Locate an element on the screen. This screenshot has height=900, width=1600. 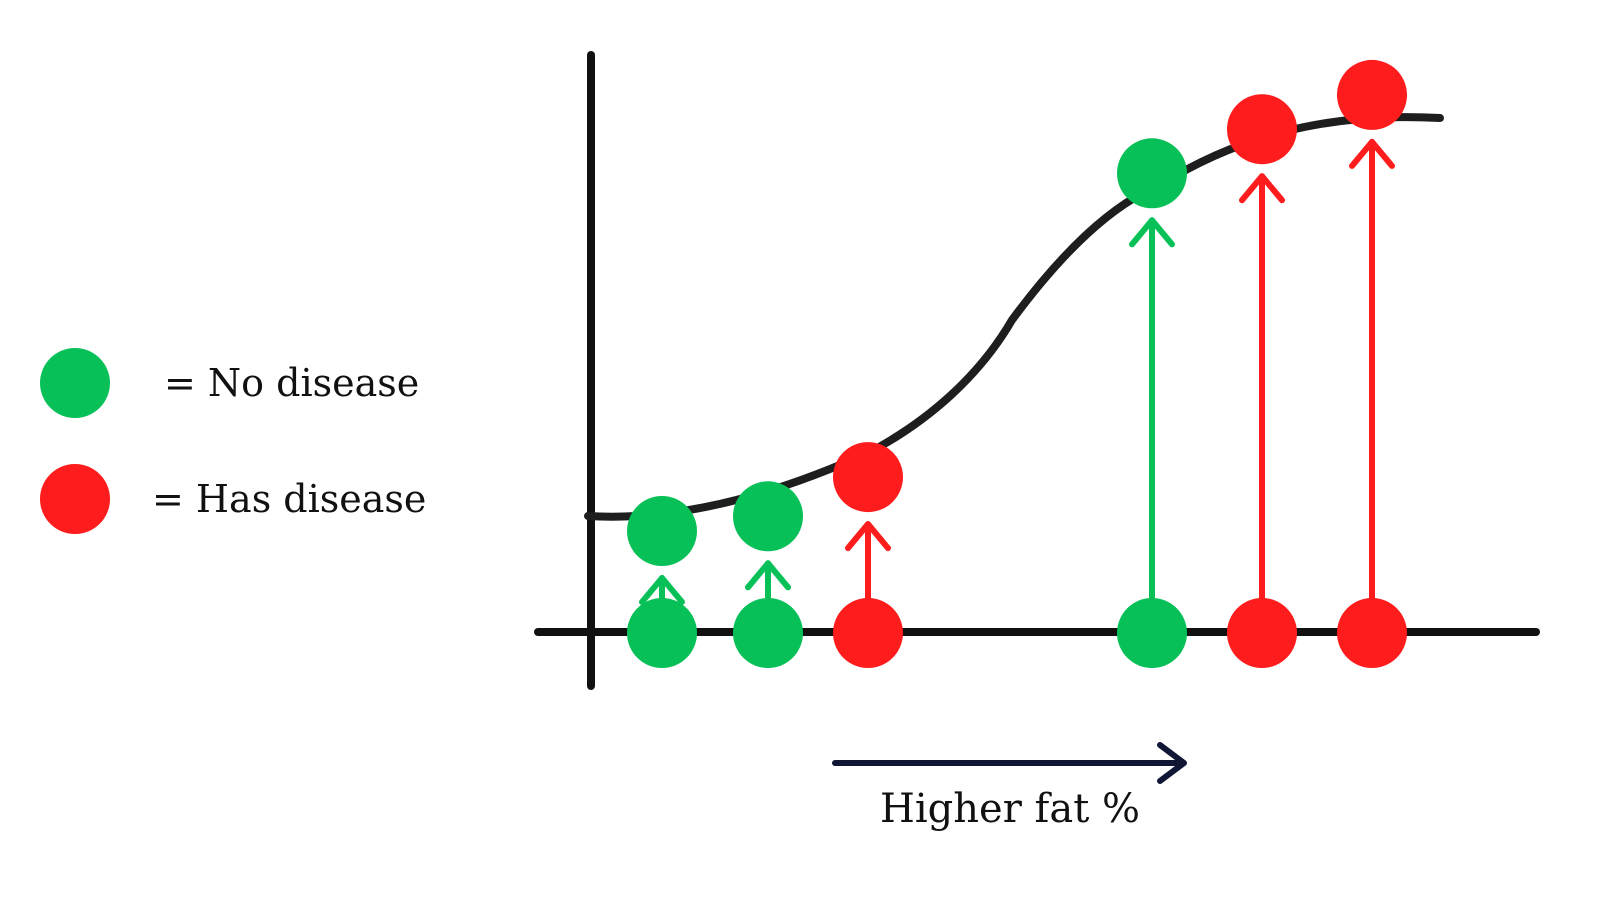
legend-no-disease: = No disease is located at coordinates (229, 383).